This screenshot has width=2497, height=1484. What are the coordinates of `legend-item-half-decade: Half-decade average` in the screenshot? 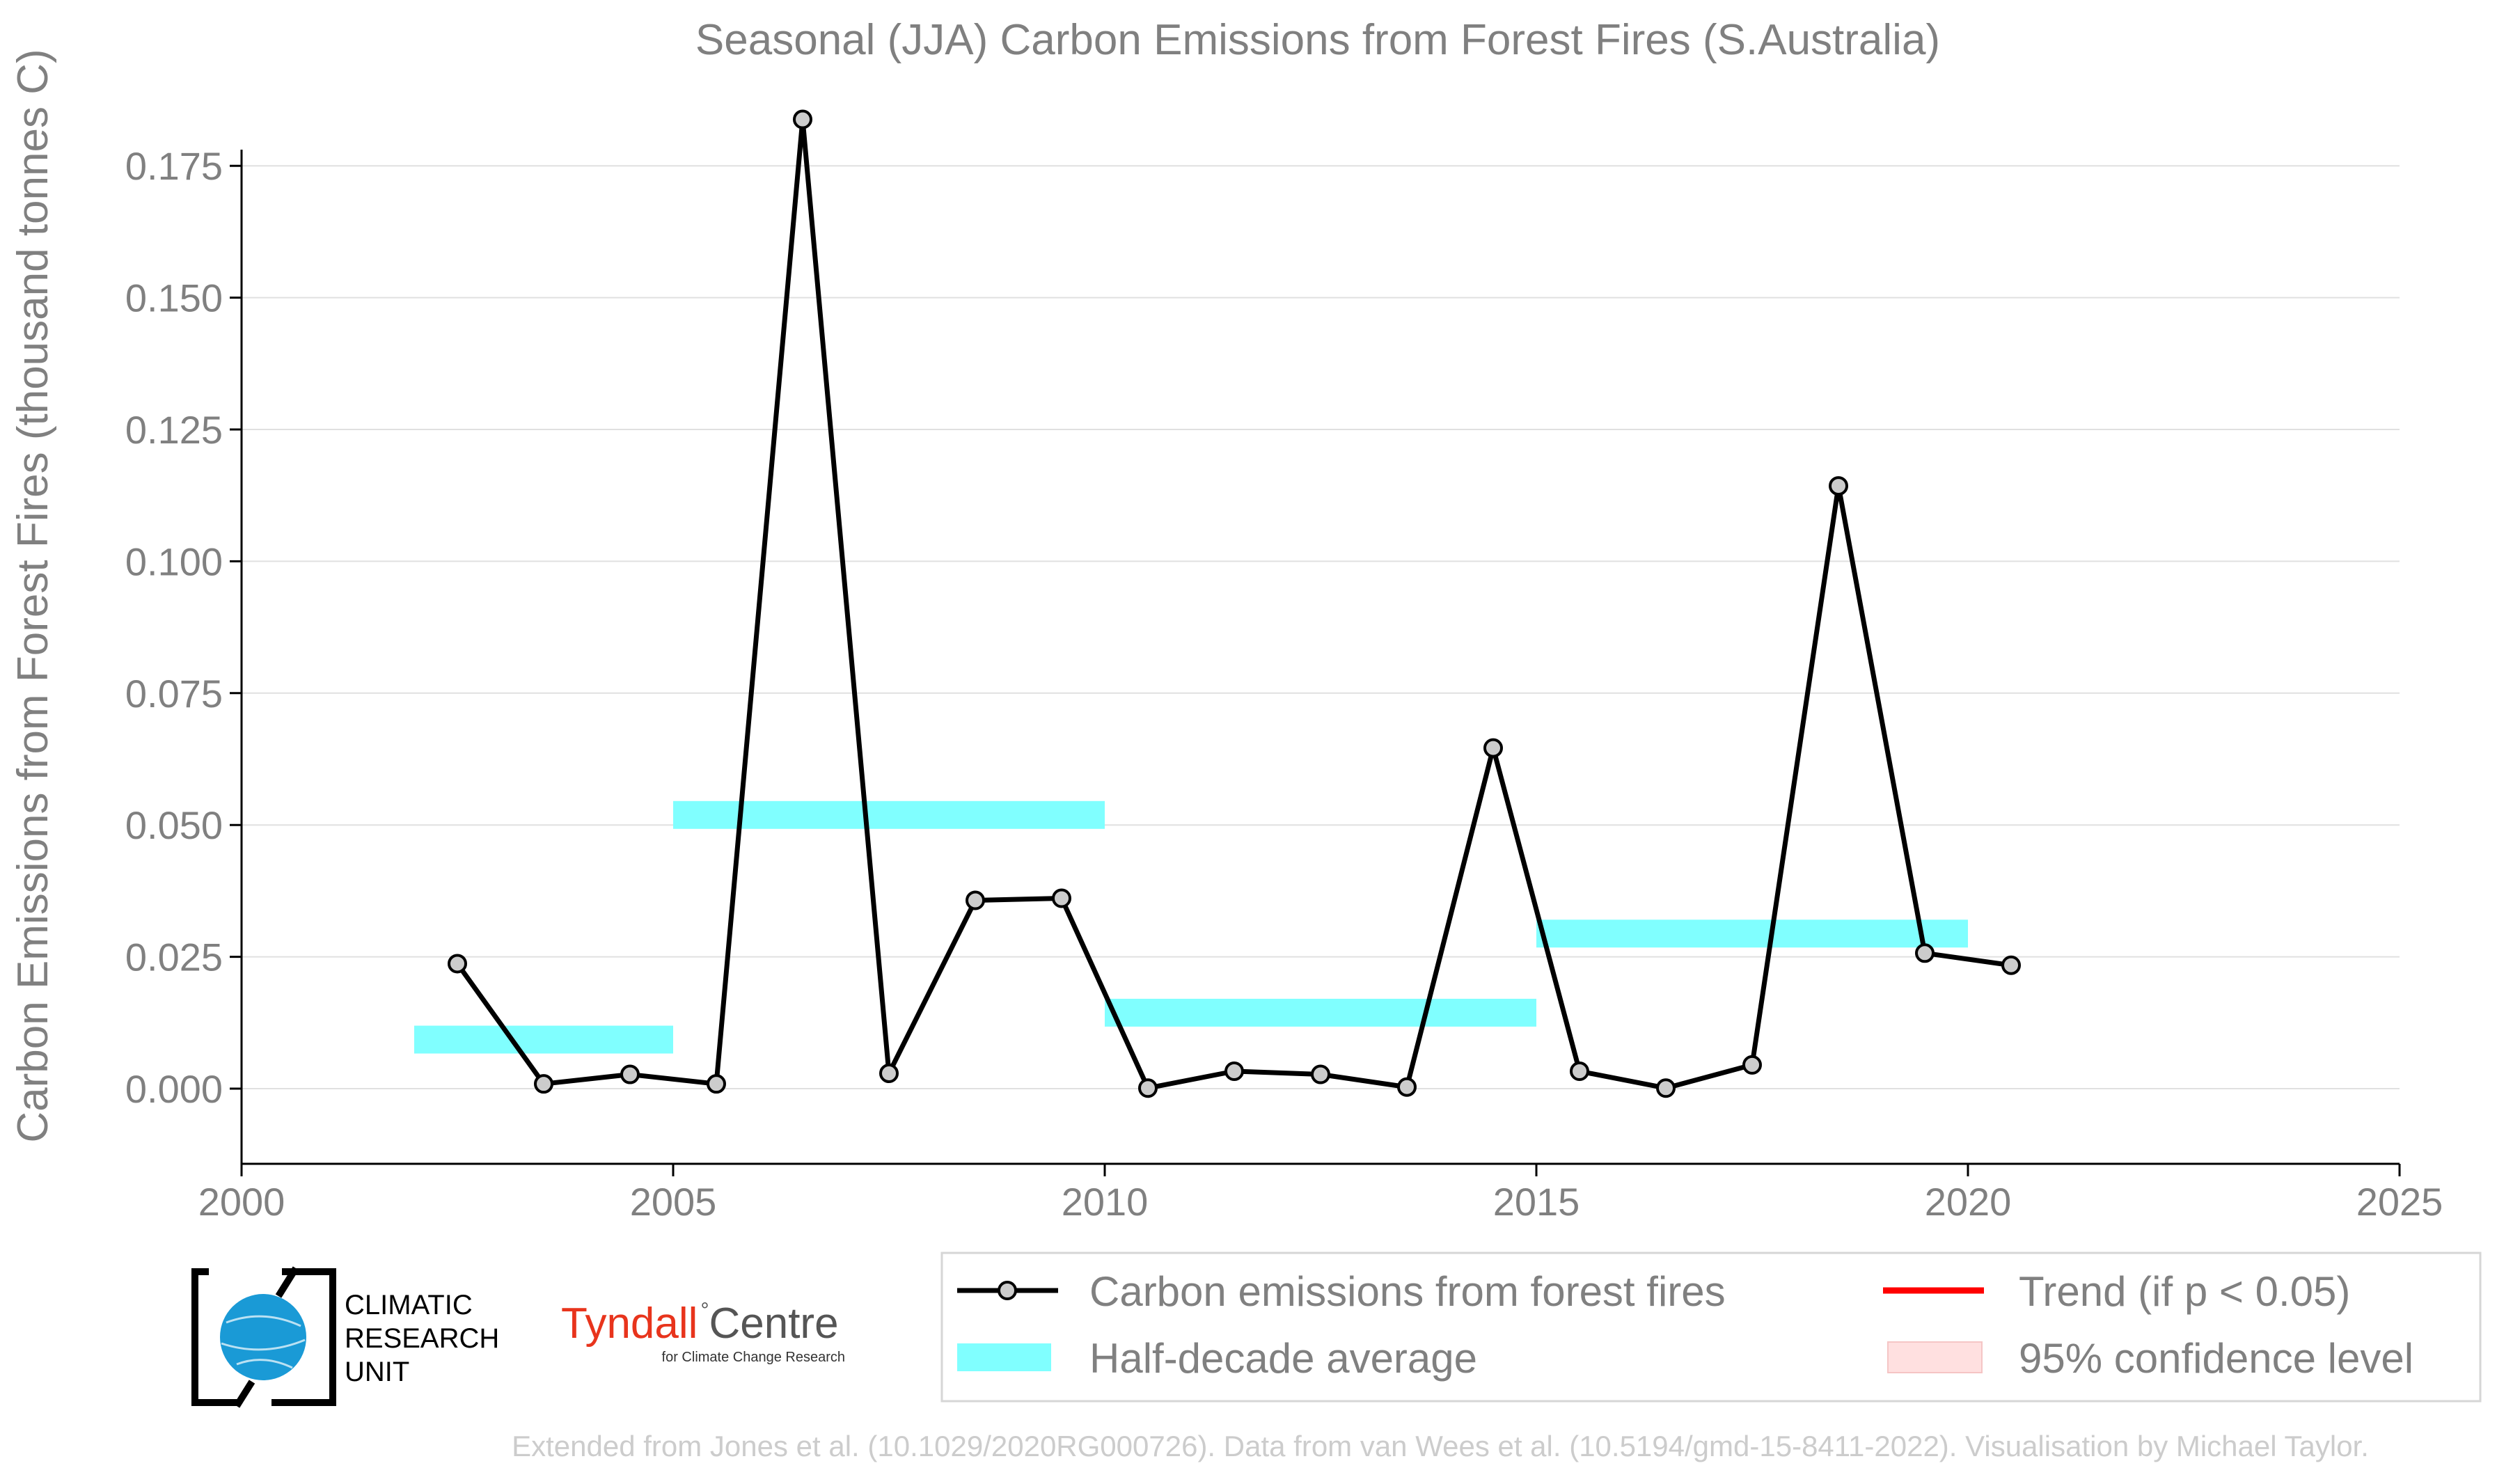 It's located at (1217, 1358).